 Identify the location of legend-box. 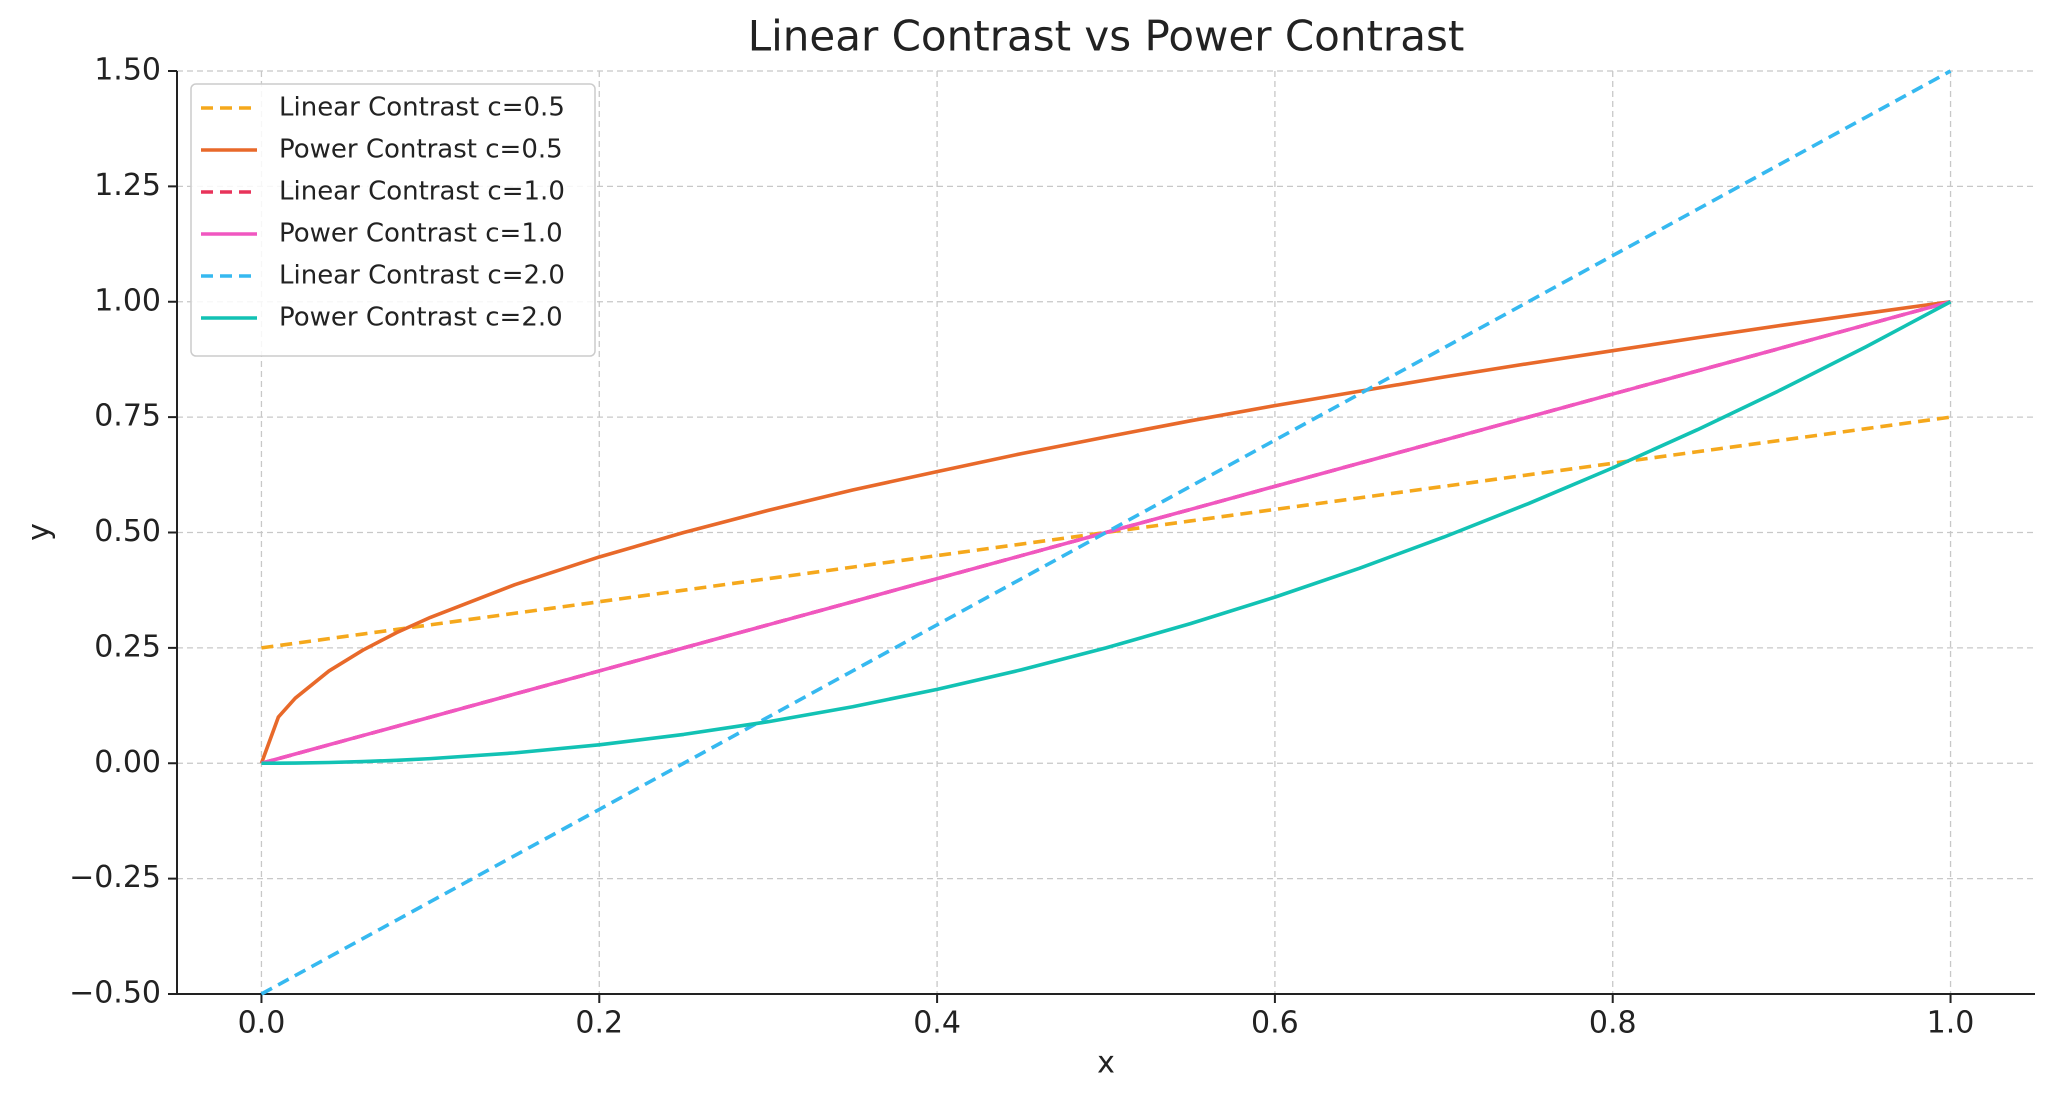
(393, 220).